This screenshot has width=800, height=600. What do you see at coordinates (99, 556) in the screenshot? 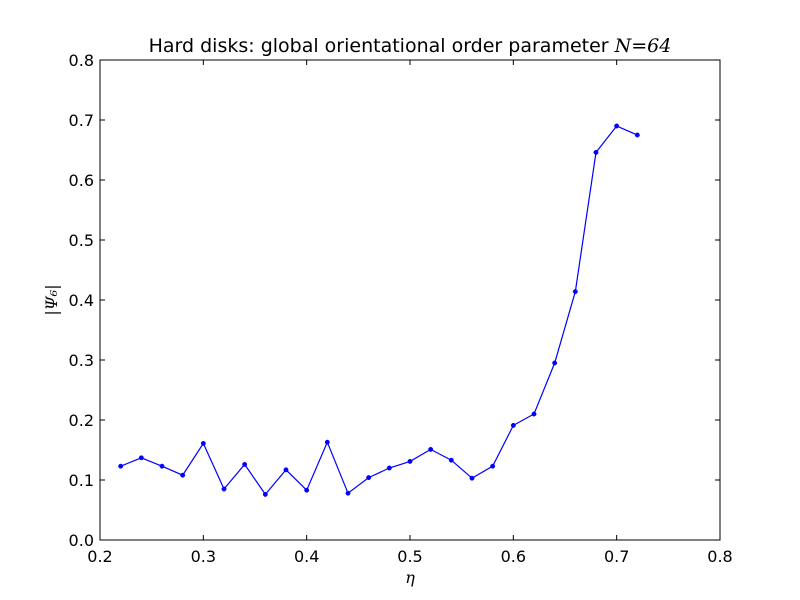
I see `x-tick-label: 0.2` at bounding box center [99, 556].